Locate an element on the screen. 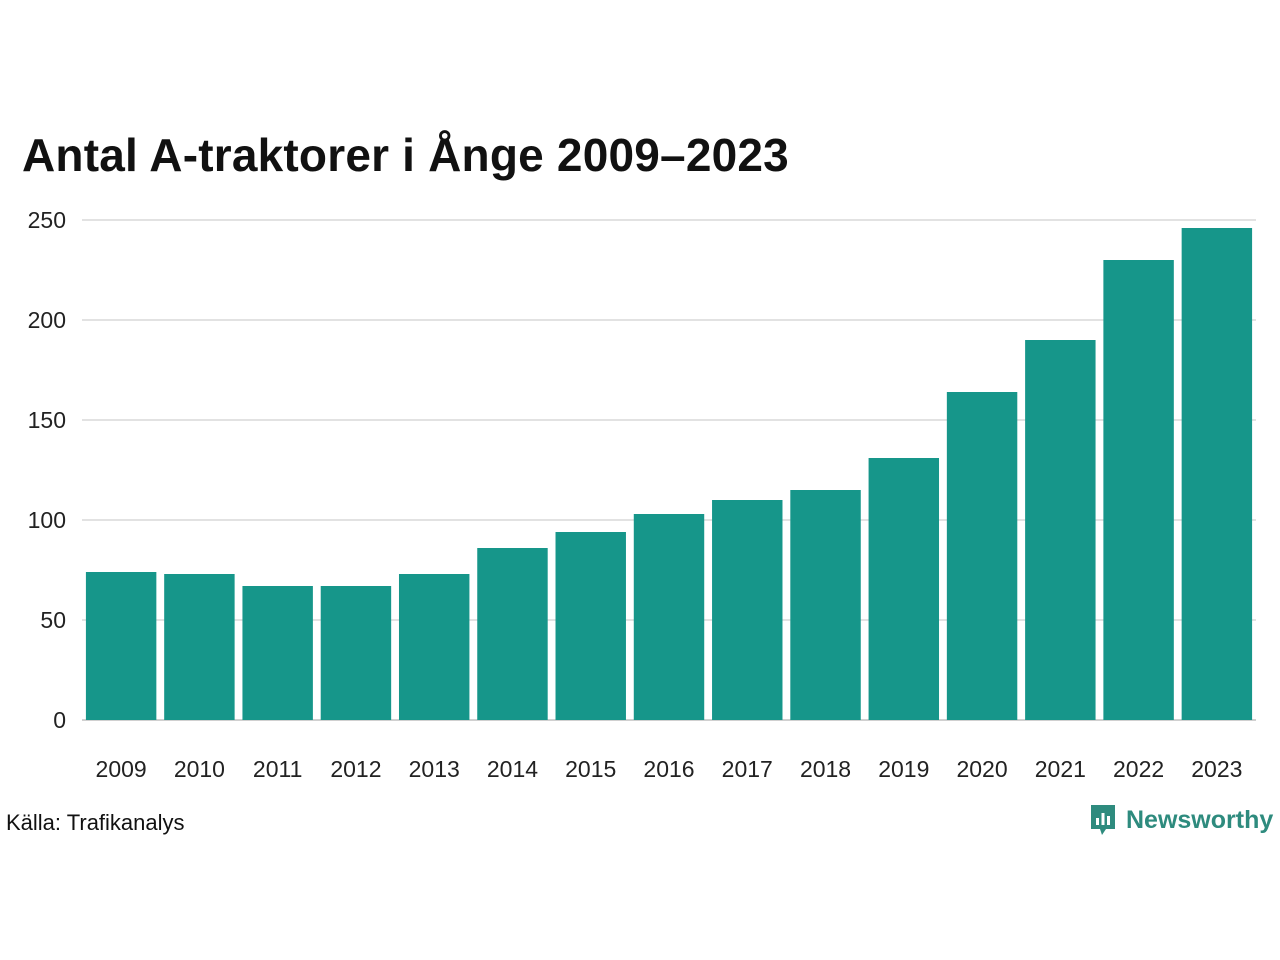  x-tick-label: 2011 is located at coordinates (277, 769).